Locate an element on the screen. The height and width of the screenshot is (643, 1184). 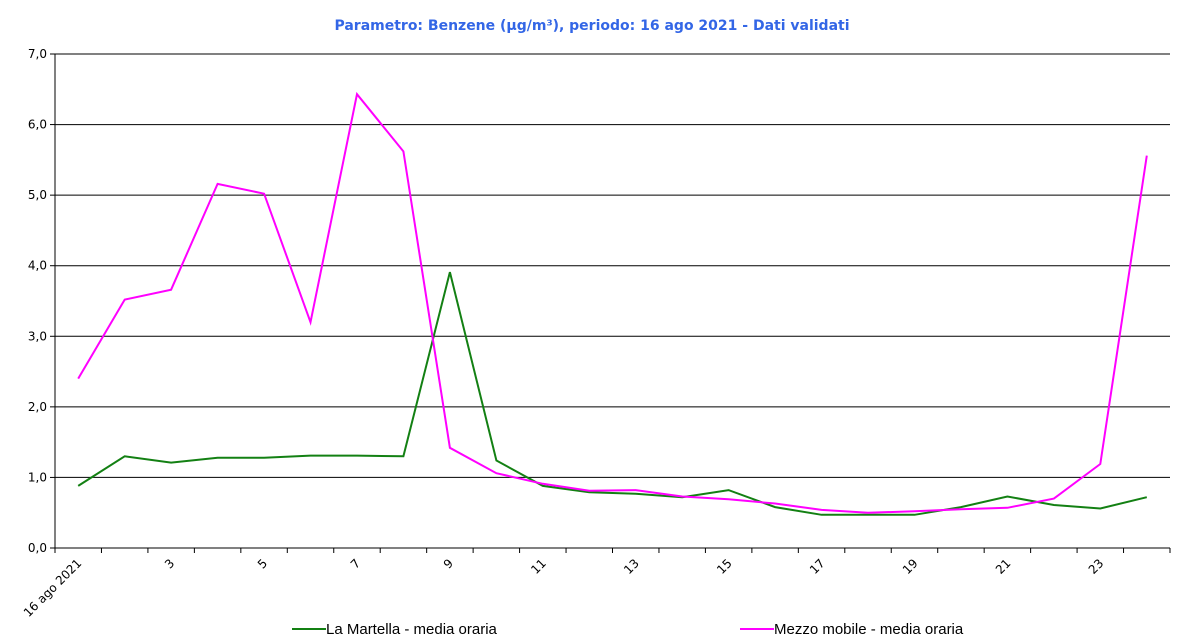
x-tick-label: 19 is located at coordinates (910, 566).